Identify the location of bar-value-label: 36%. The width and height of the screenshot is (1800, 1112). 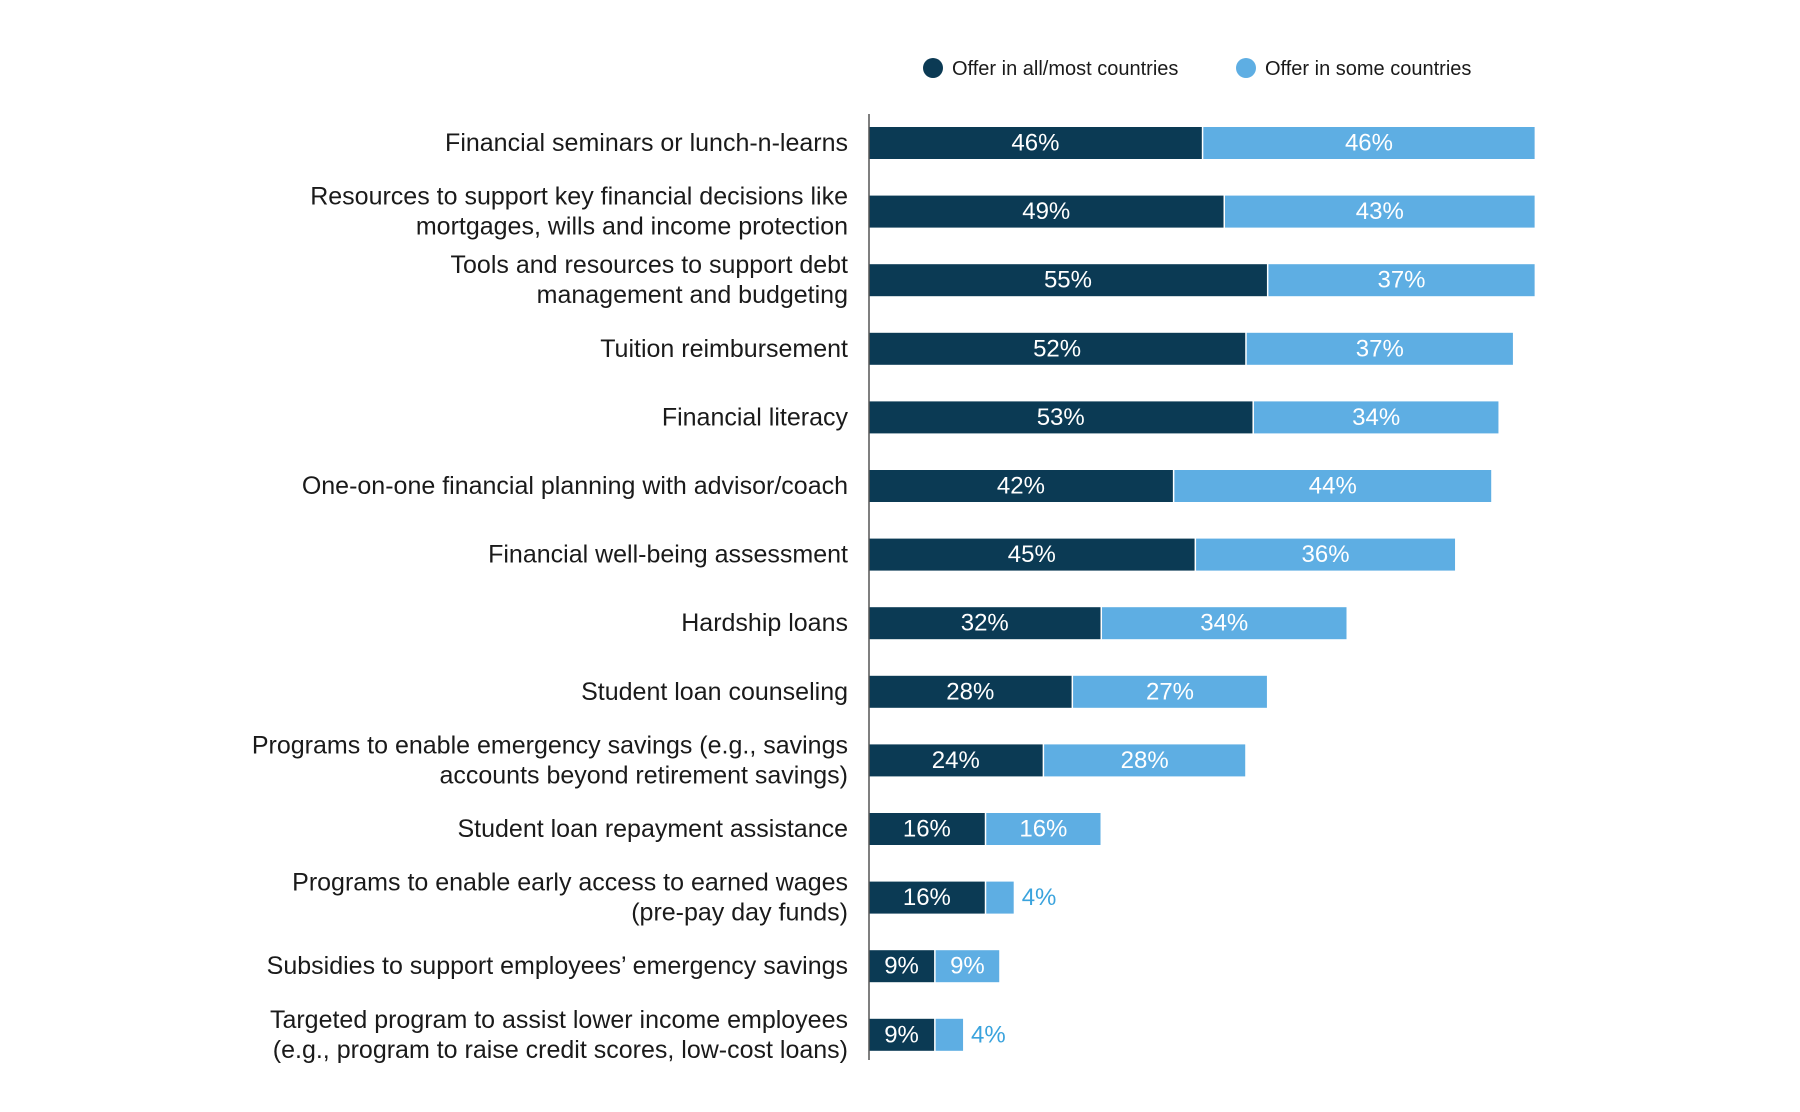
(1326, 554).